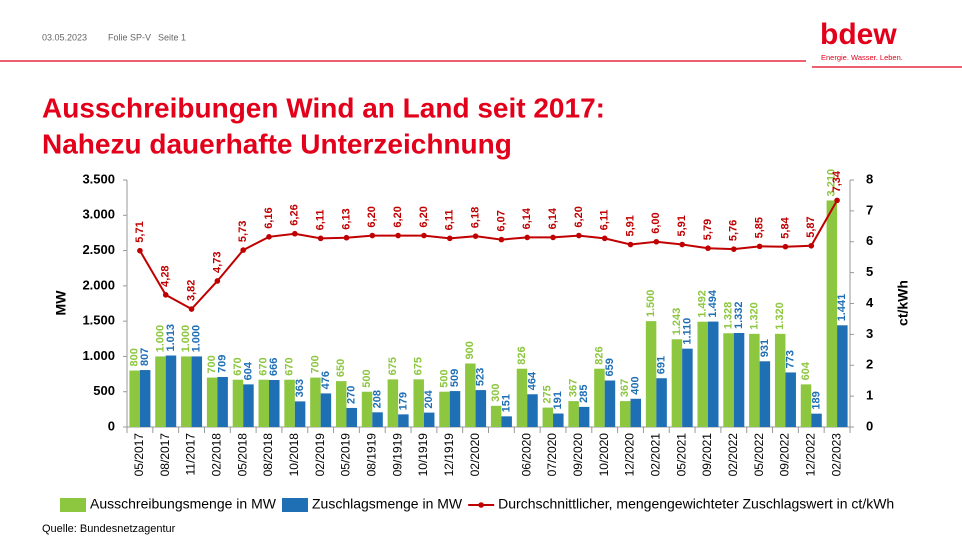 Image resolution: width=962 pixels, height=544 pixels. What do you see at coordinates (277, 143) in the screenshot?
I see `chart-title: Nahezu dauerhafte Unterzeichnung` at bounding box center [277, 143].